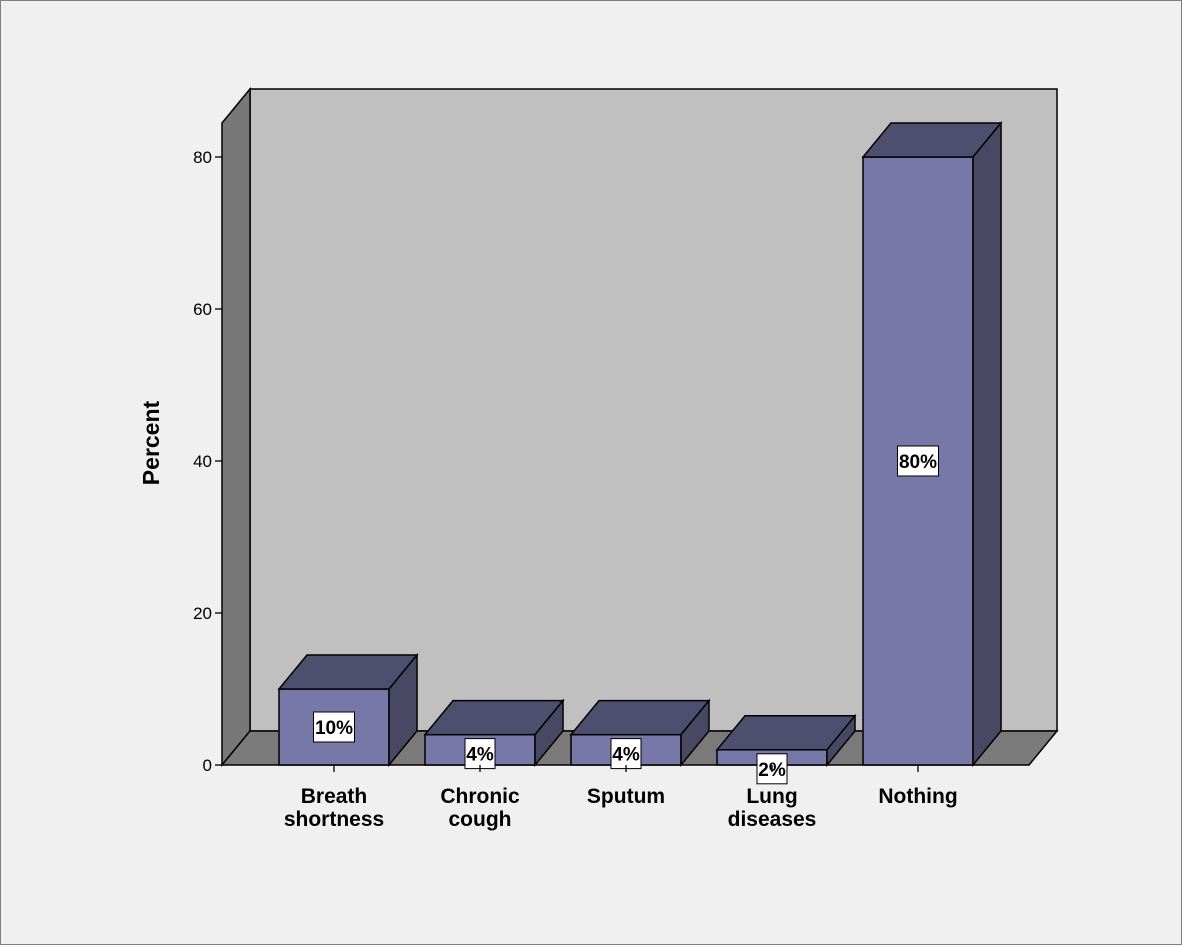 The width and height of the screenshot is (1182, 946). Describe the element at coordinates (348, 710) in the screenshot. I see `bar: 10%` at that location.